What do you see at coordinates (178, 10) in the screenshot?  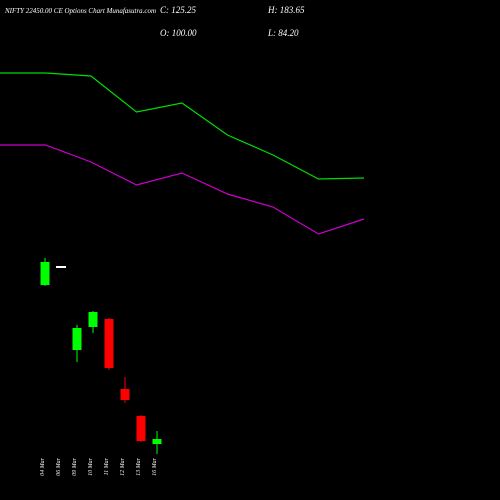 I see `stat-close: C: 125.25` at bounding box center [178, 10].